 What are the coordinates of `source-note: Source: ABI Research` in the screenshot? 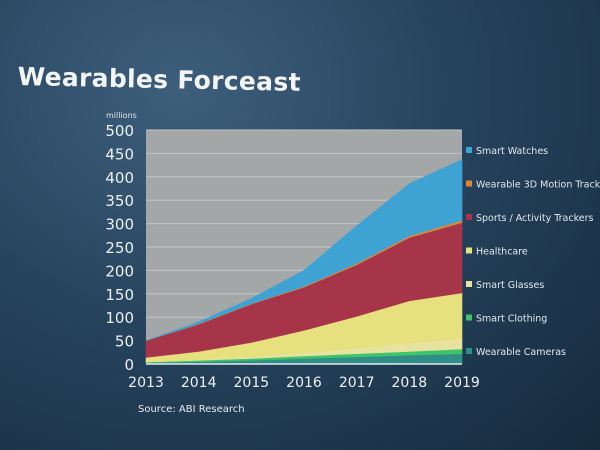 It's located at (191, 409).